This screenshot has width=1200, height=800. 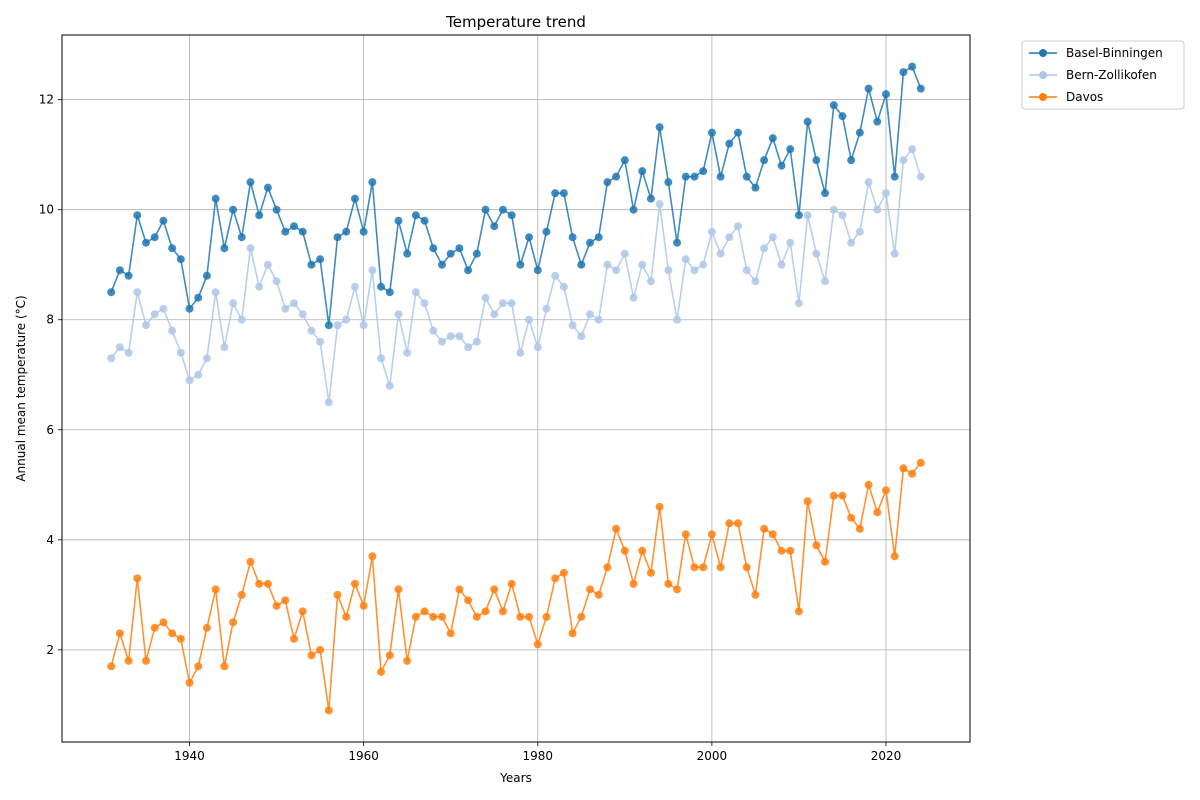 What do you see at coordinates (363, 756) in the screenshot?
I see `x-tick-label: 1960` at bounding box center [363, 756].